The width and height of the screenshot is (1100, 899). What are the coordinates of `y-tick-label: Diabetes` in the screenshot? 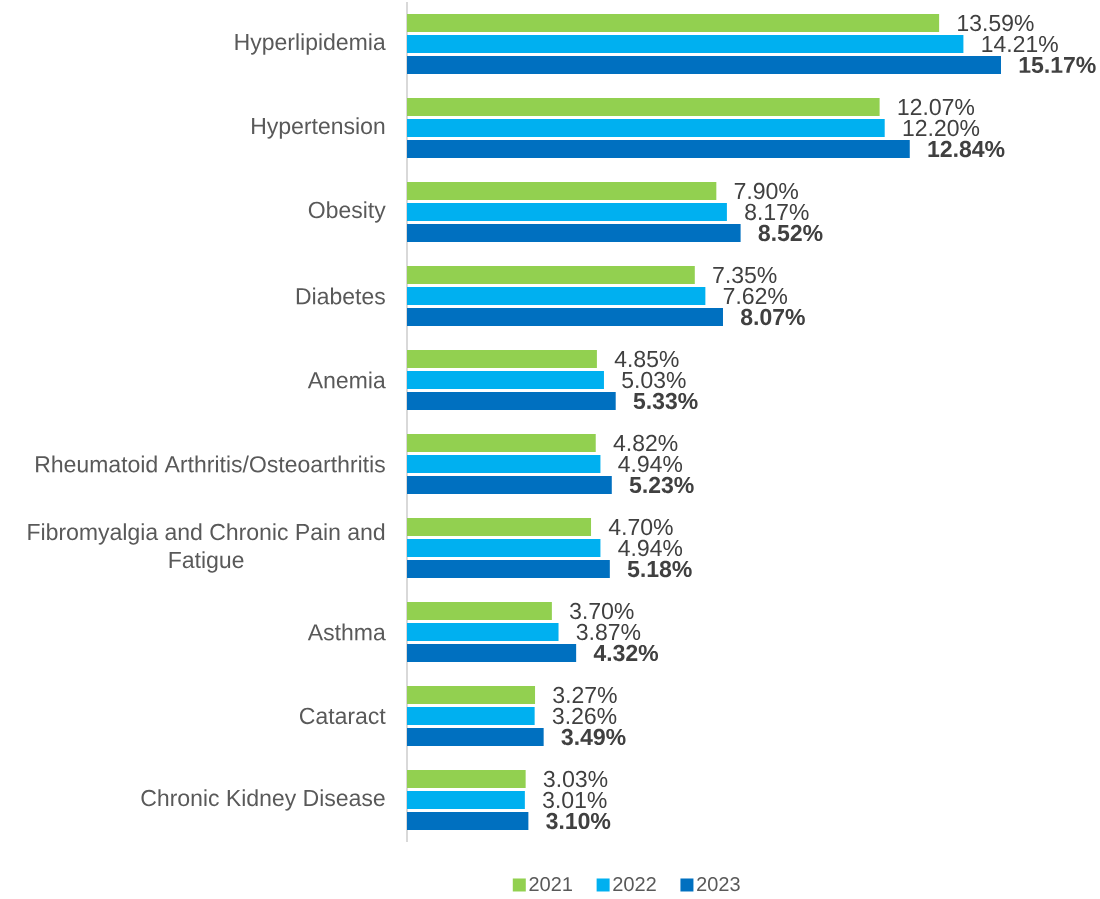 It's located at (340, 296).